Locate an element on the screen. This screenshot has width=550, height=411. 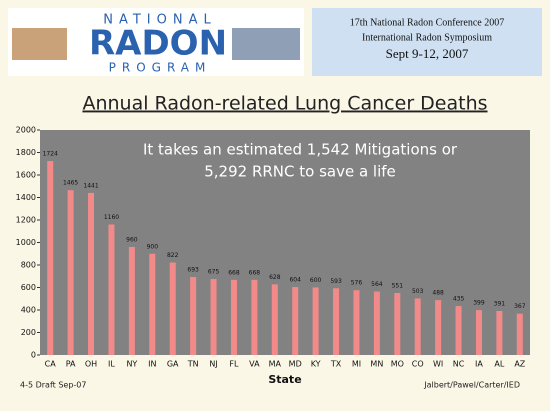
data-label: 503 is located at coordinates (418, 291).